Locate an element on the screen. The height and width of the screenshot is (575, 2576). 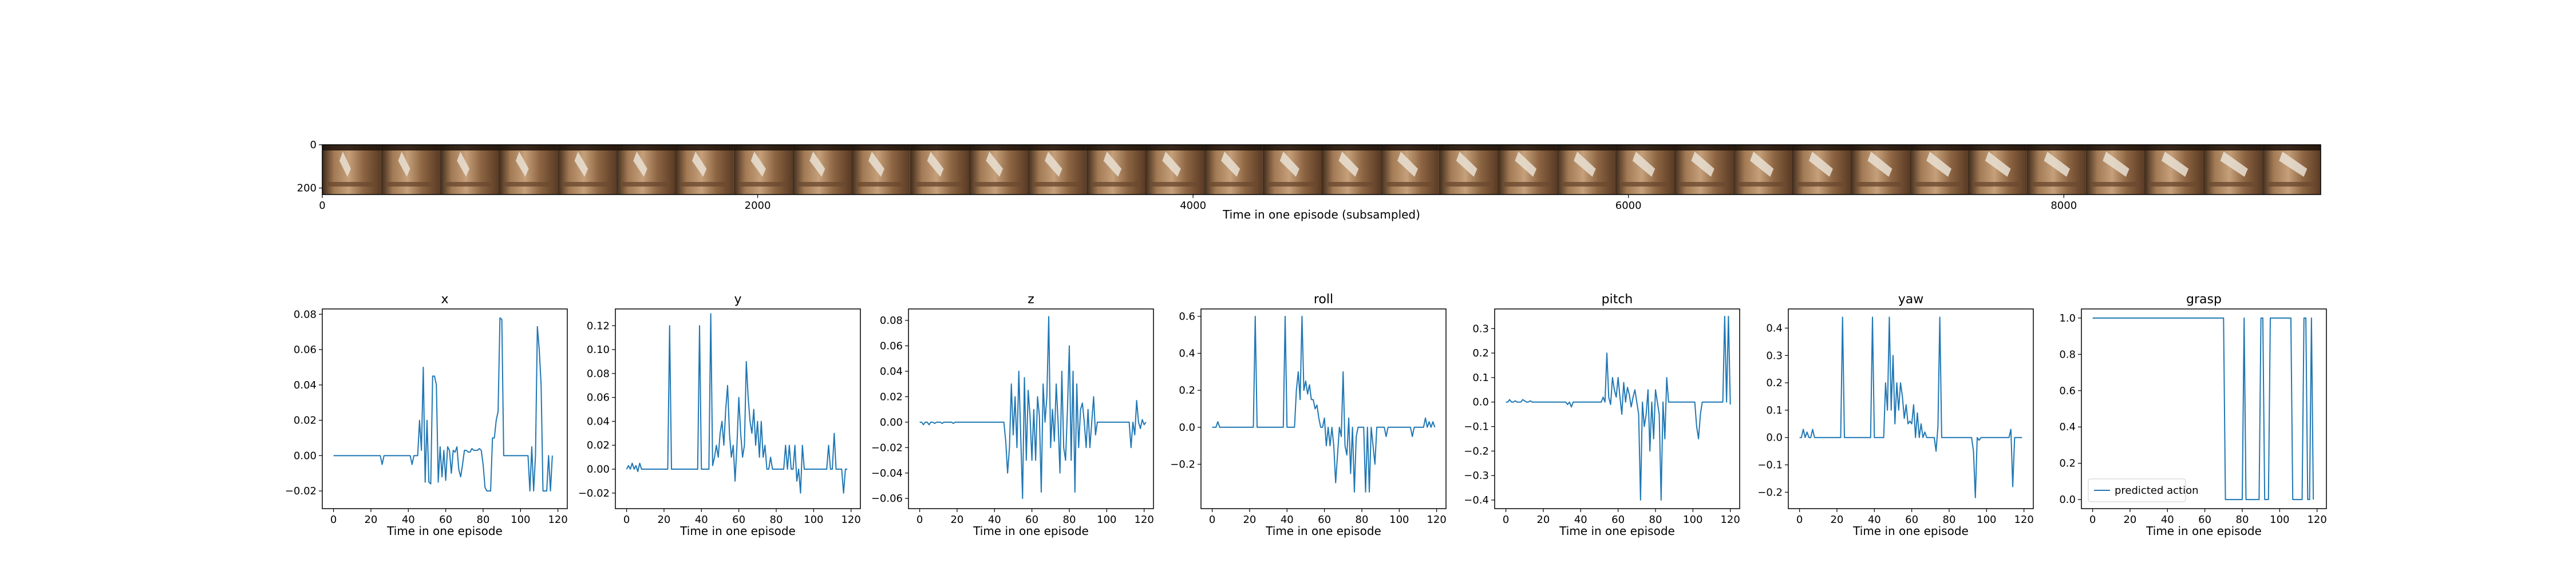
ytick-label: 0.4 is located at coordinates (2067, 427).